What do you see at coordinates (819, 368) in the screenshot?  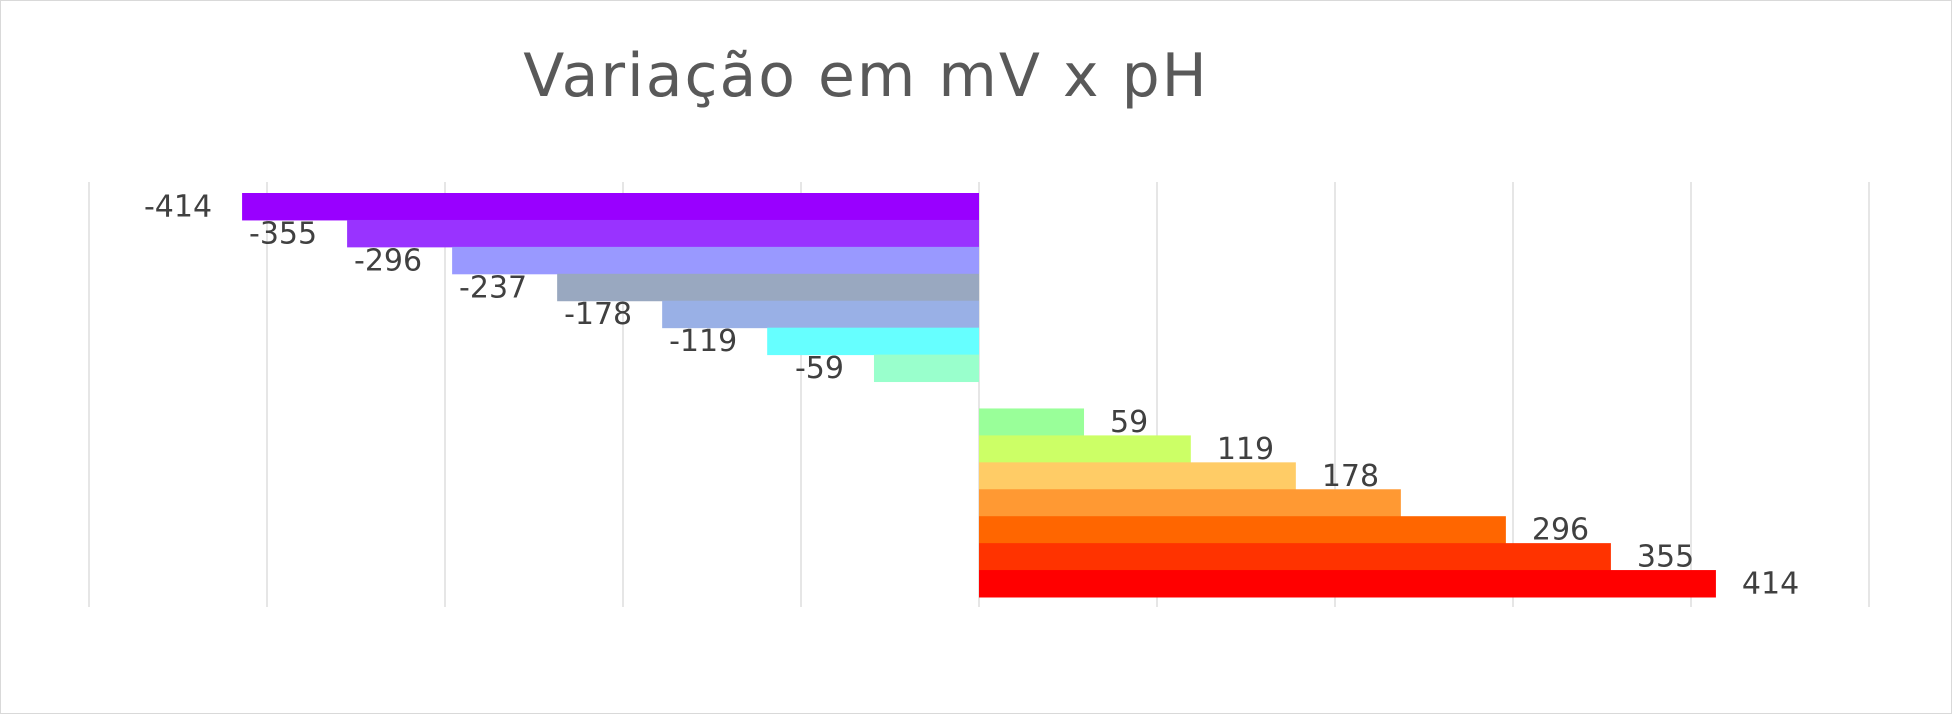 I see `data-label: -59` at bounding box center [819, 368].